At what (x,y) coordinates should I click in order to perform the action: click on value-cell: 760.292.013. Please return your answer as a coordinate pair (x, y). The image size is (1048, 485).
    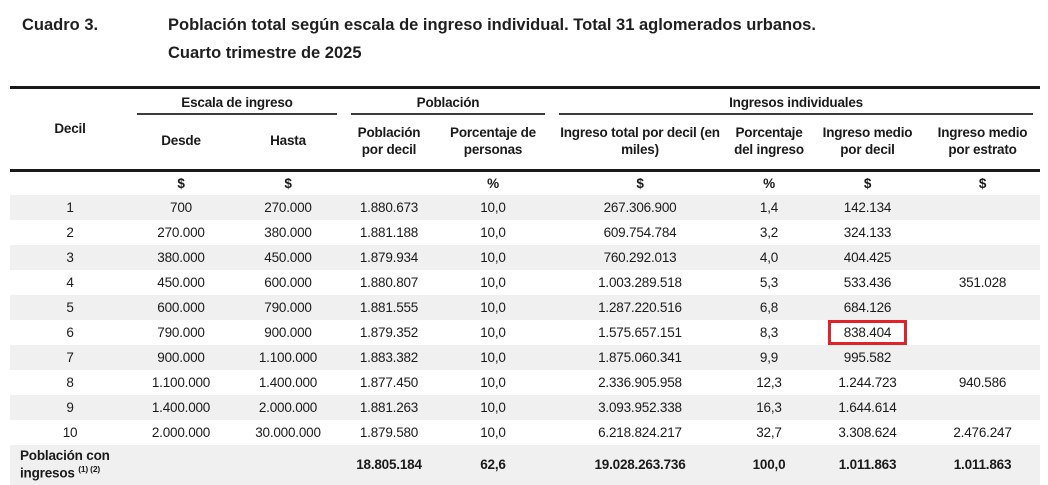
    Looking at the image, I should click on (640, 257).